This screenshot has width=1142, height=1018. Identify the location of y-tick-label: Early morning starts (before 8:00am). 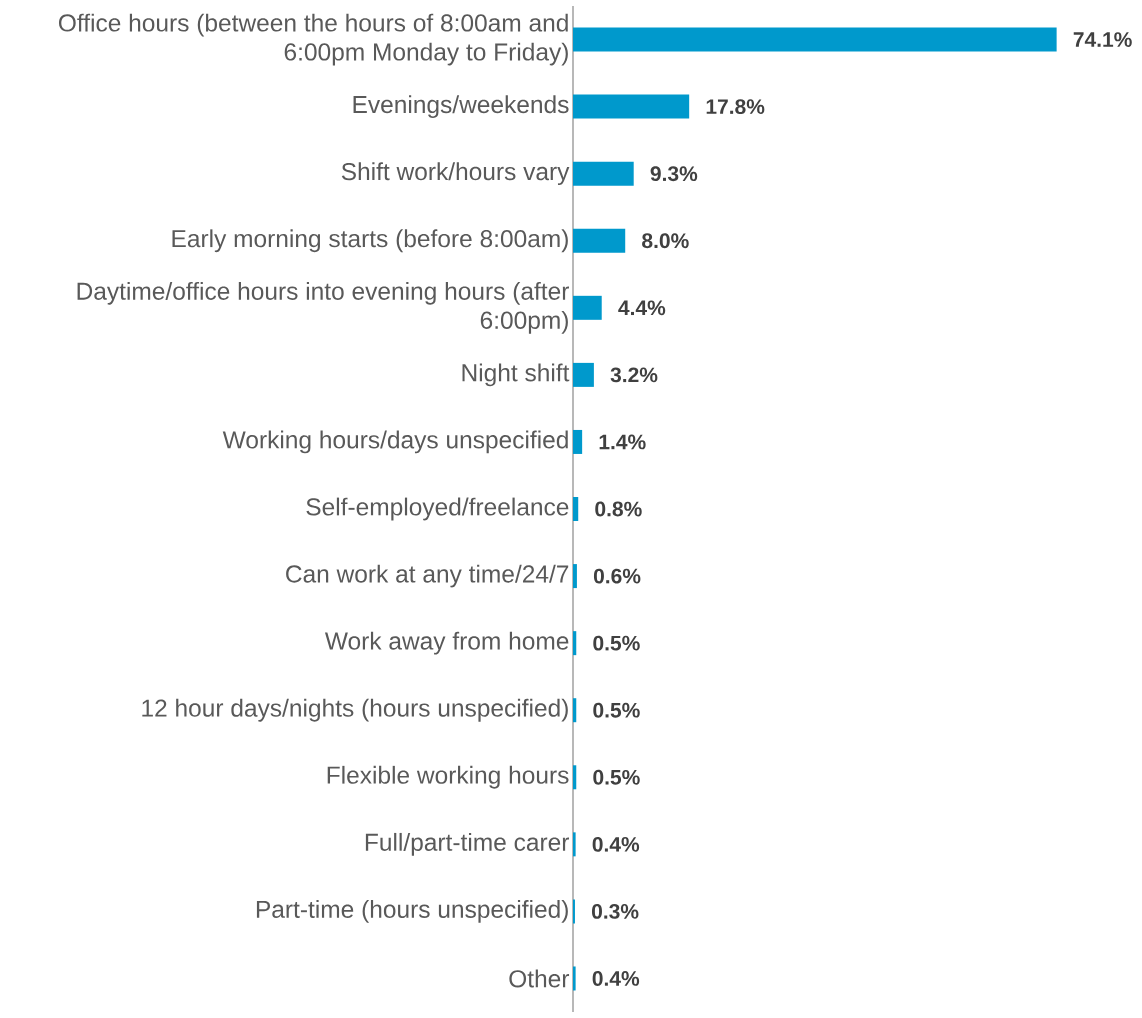
(370, 241).